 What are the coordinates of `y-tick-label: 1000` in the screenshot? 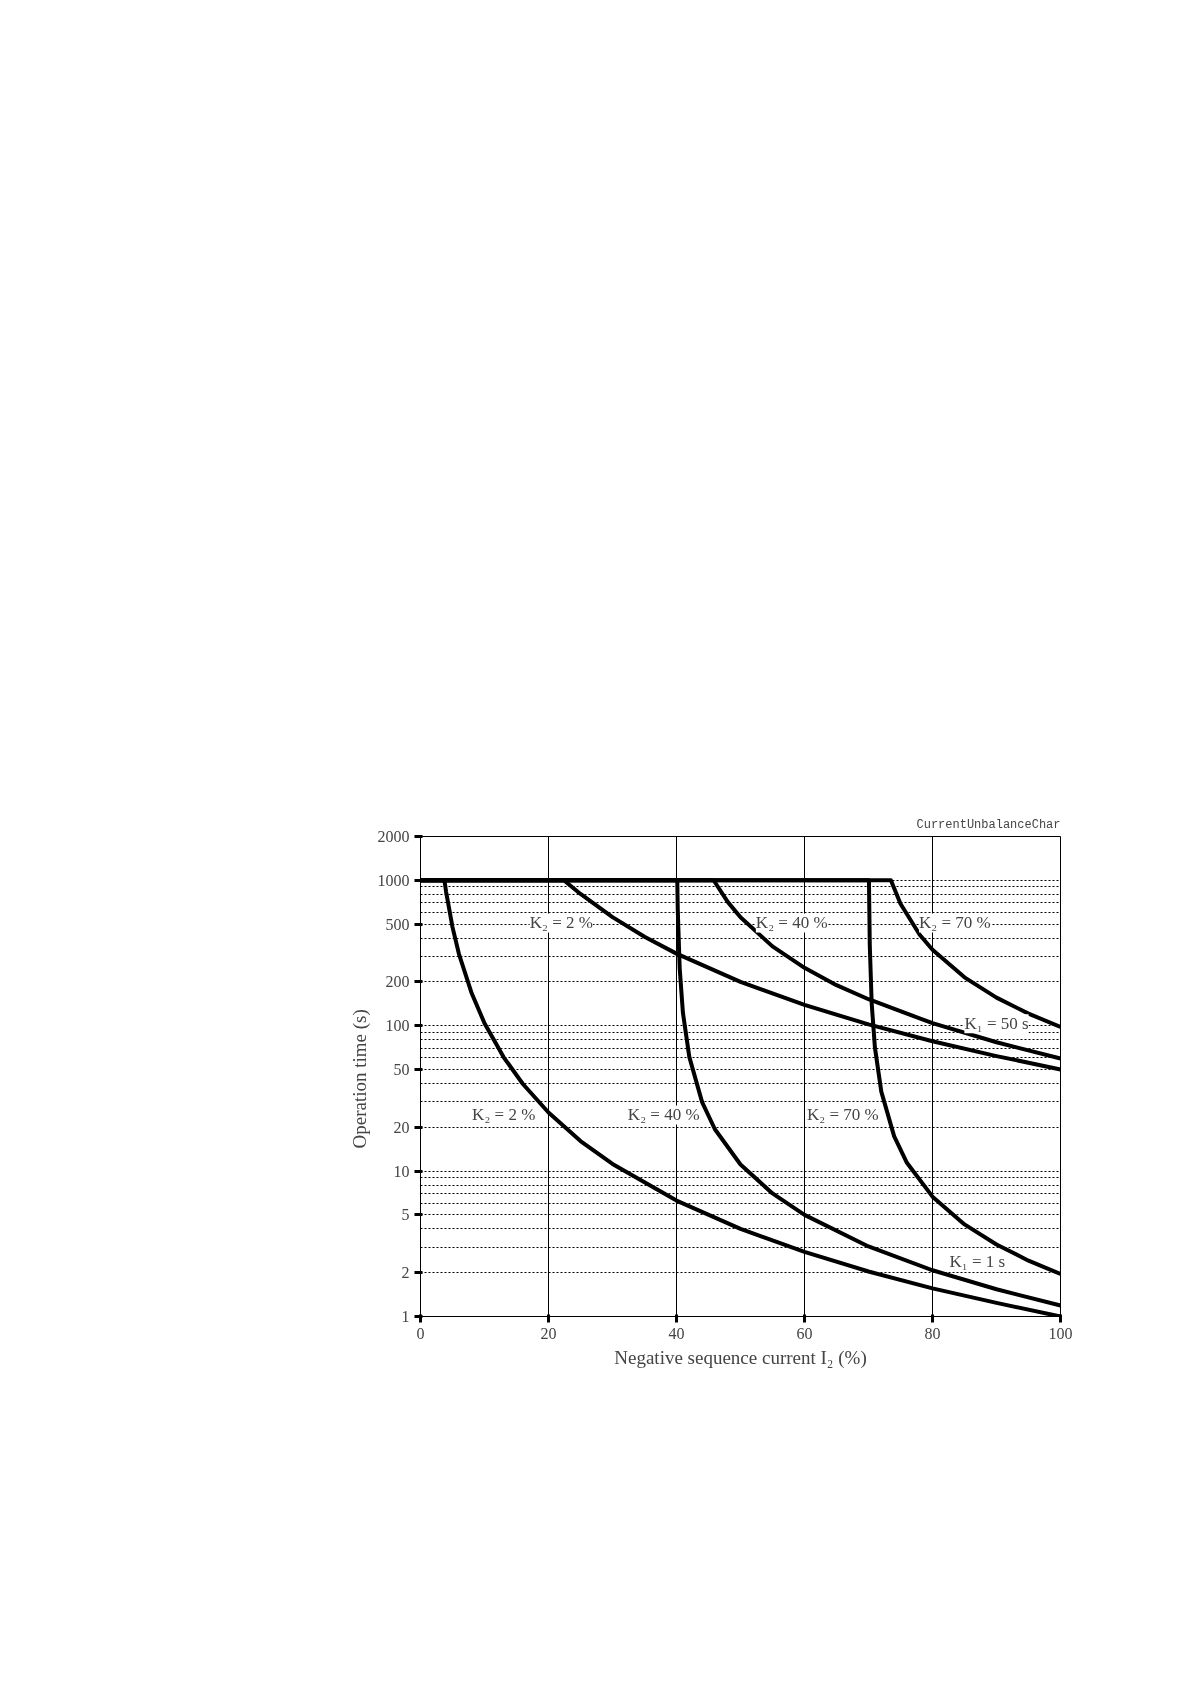 It's located at (393, 880).